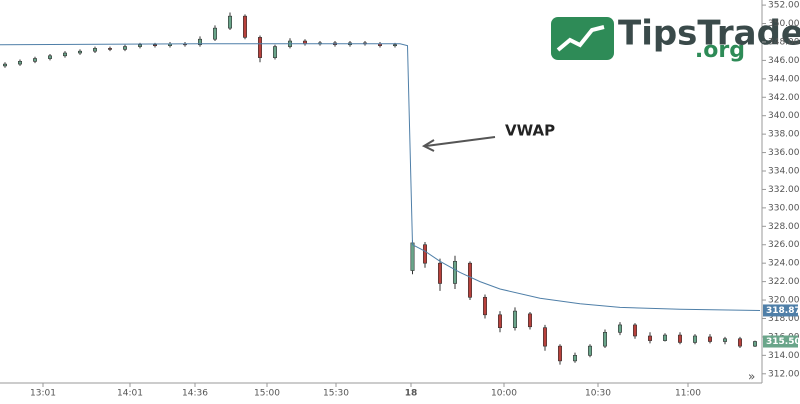  What do you see at coordinates (784, 264) in the screenshot?
I see `y-tick-label: 324.00` at bounding box center [784, 264].